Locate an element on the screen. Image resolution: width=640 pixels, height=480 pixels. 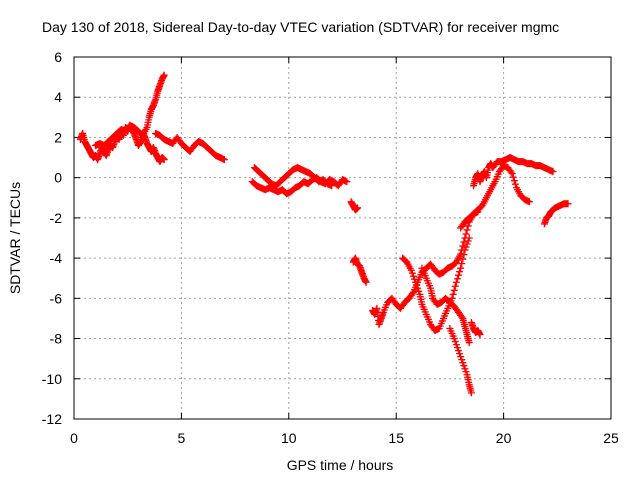
y-tick-label: -12 is located at coordinates (52, 419).